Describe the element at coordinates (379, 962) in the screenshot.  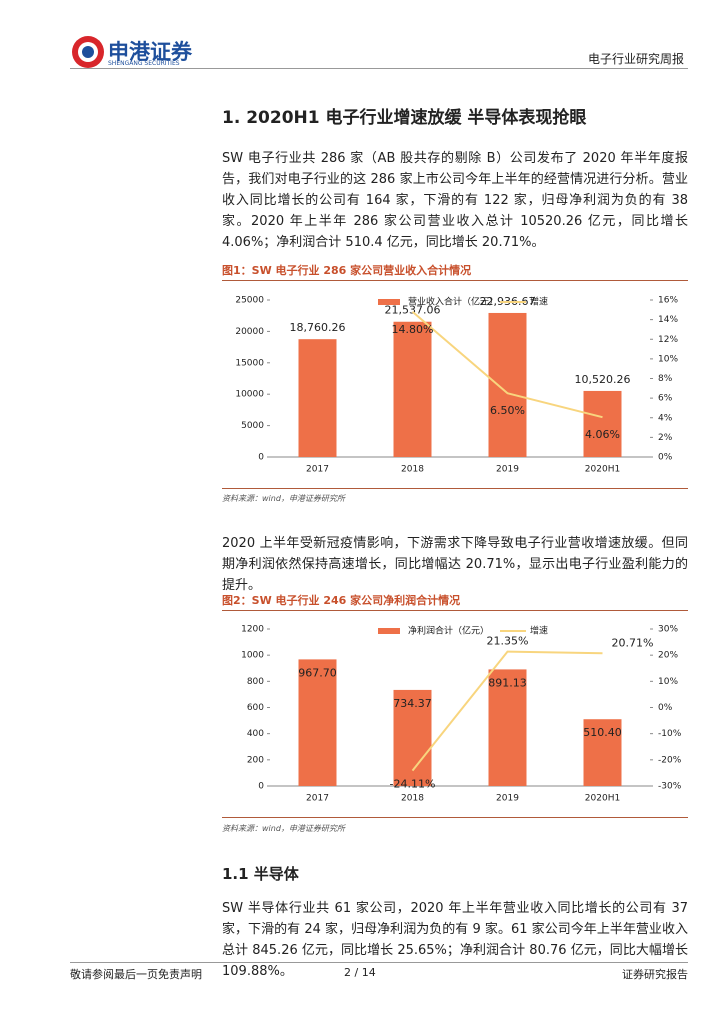
I see `footer-rule` at that location.